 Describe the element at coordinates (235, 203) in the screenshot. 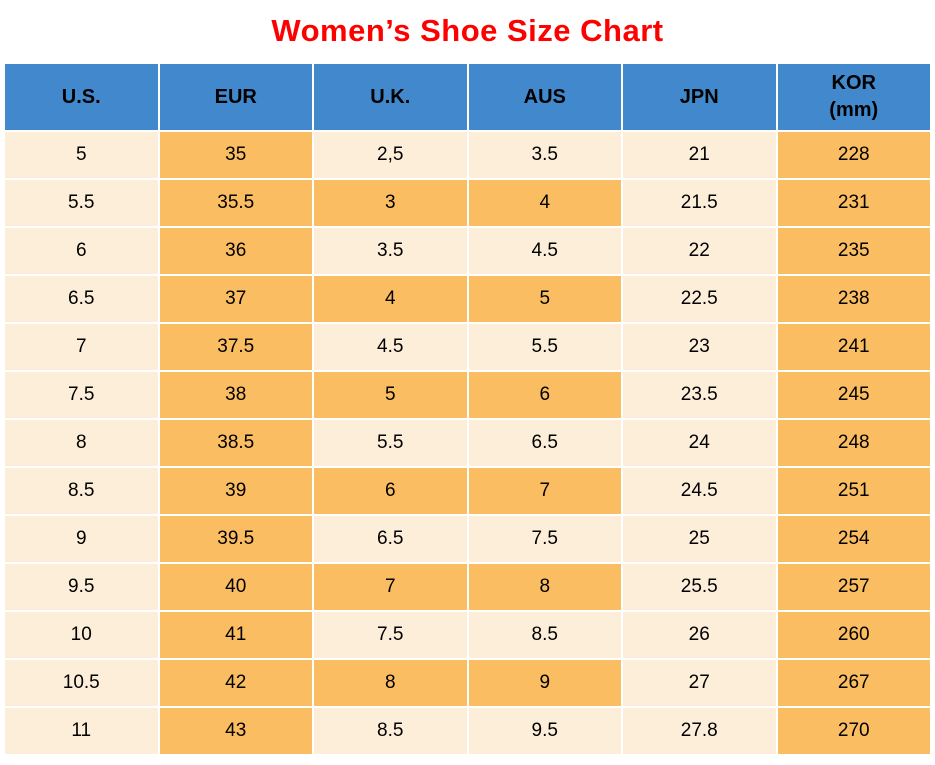

I see `size-cell: 35.5` at that location.